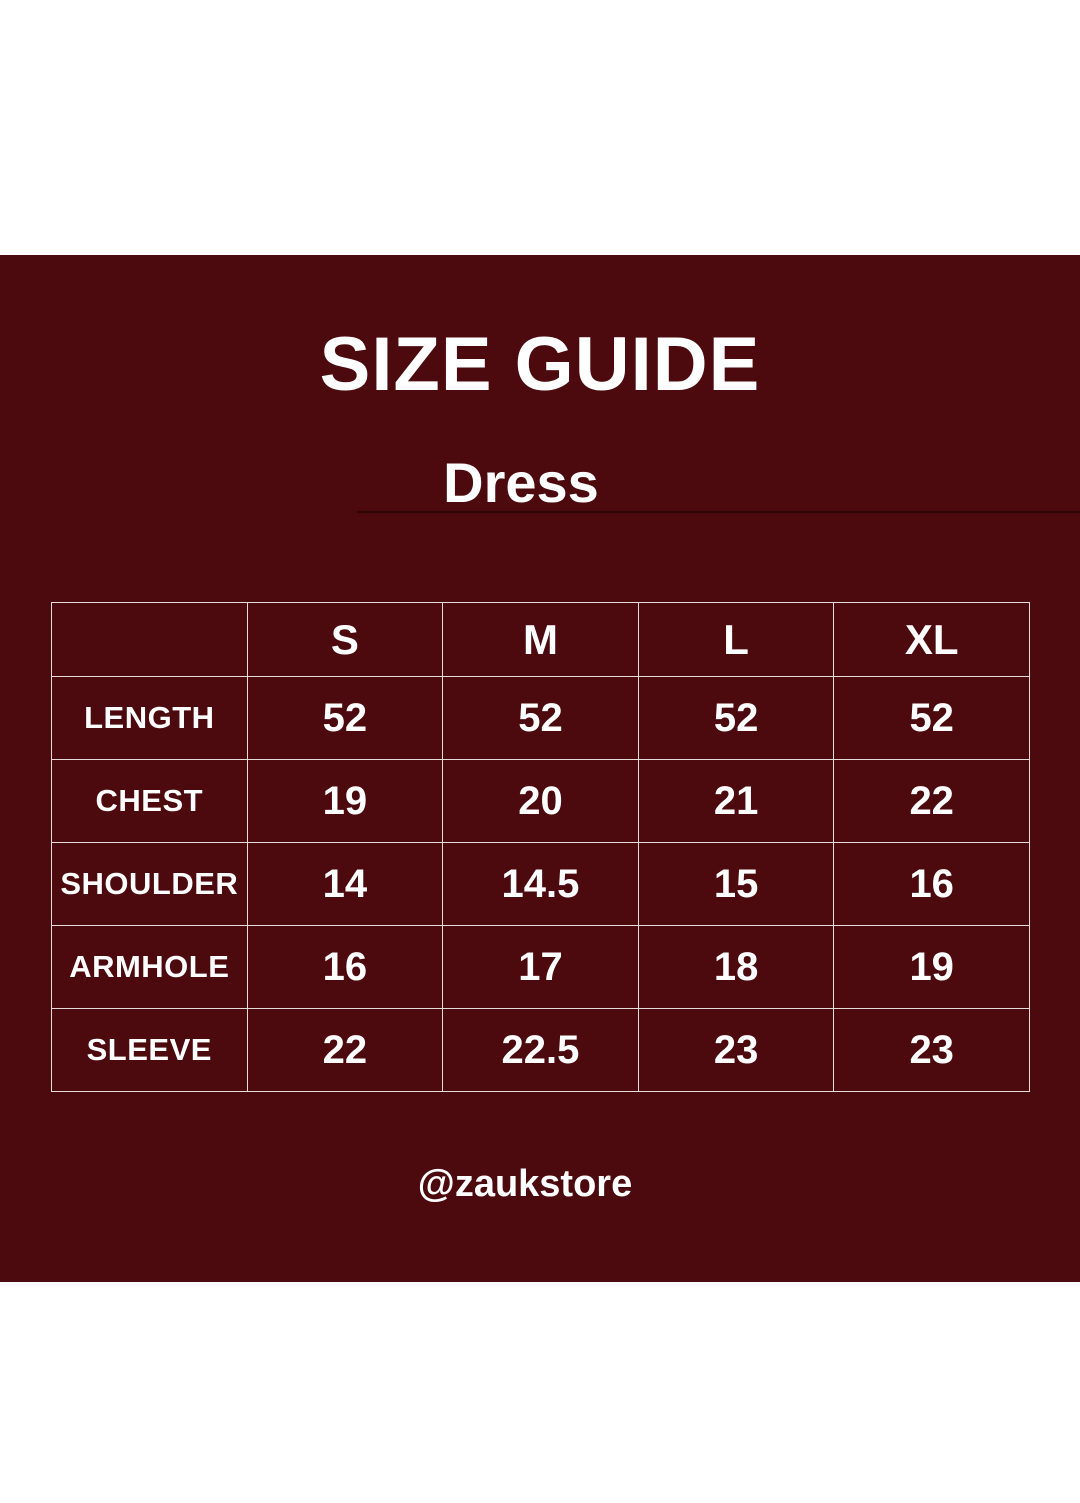 This screenshot has width=1080, height=1503. Describe the element at coordinates (931, 1050) in the screenshot. I see `cell-sleeve-xl: 23` at that location.